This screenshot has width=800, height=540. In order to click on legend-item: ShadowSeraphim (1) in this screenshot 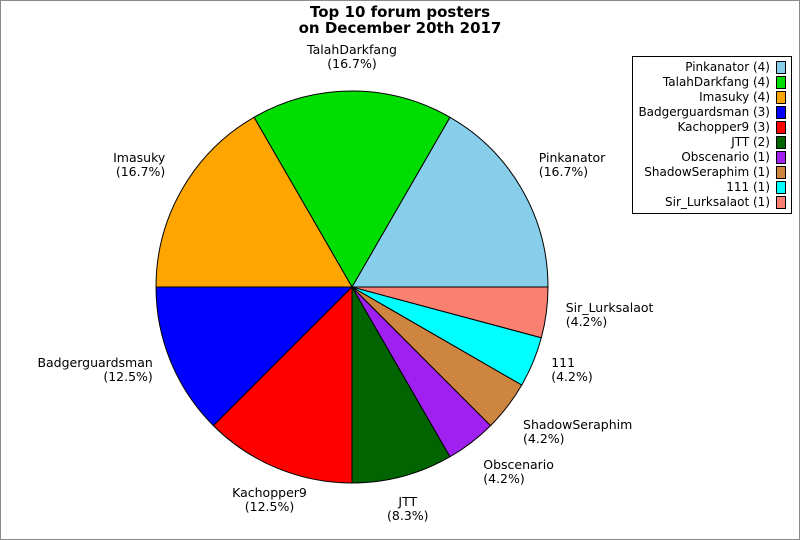, I will do `click(712, 172)`.